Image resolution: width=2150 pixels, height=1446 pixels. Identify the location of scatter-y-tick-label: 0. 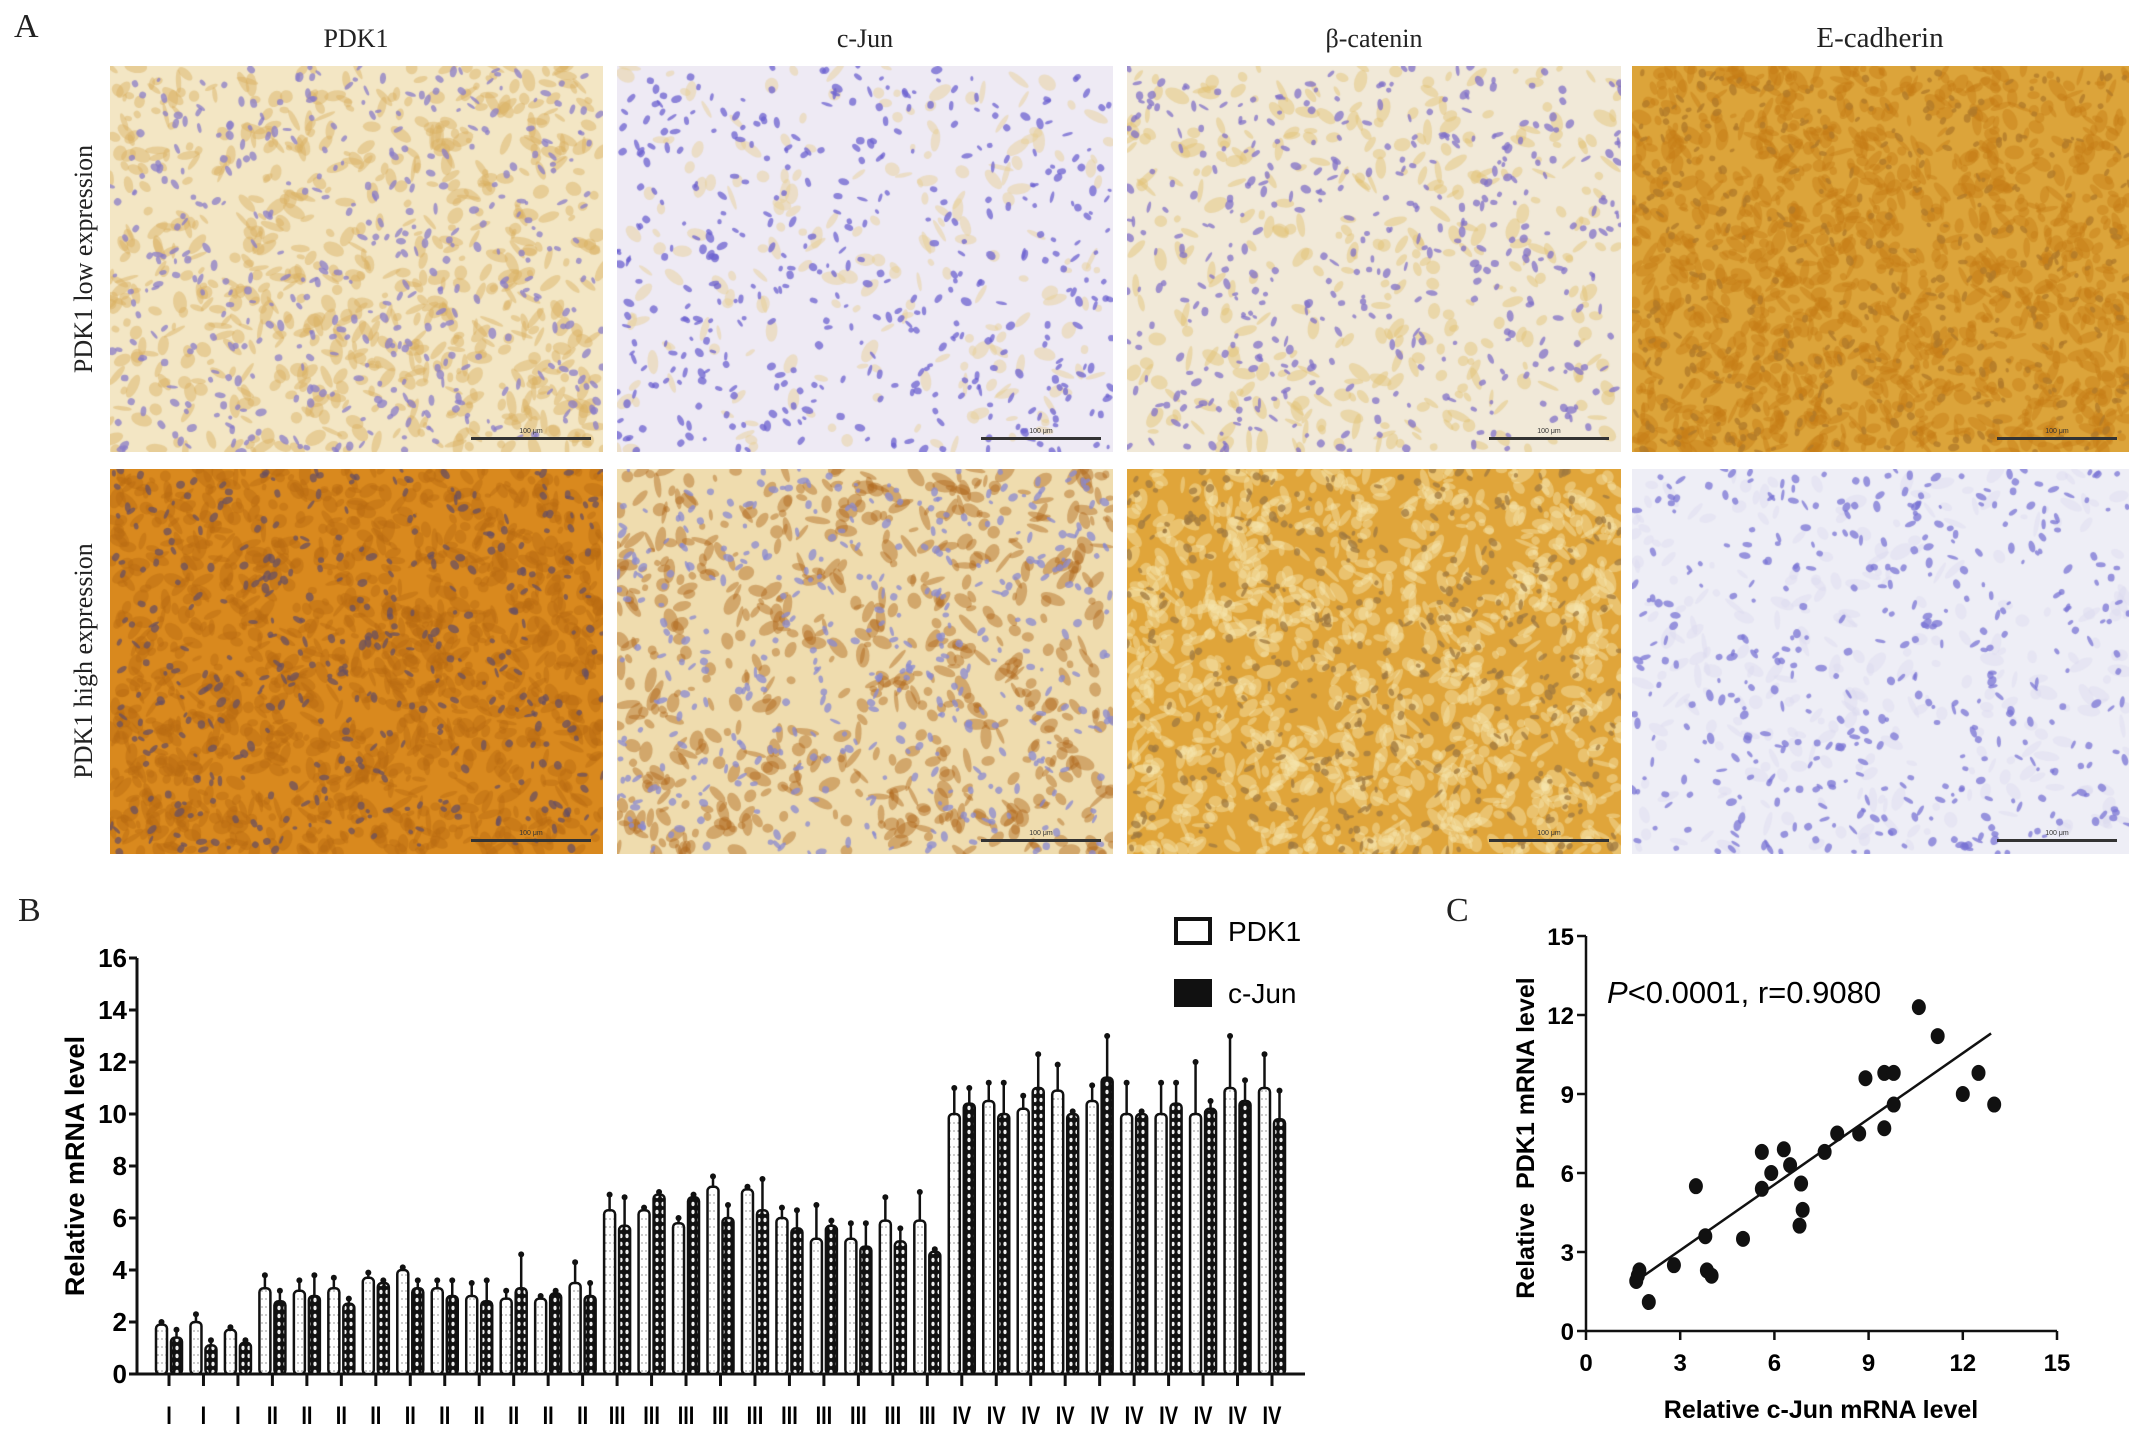
(1567, 1332).